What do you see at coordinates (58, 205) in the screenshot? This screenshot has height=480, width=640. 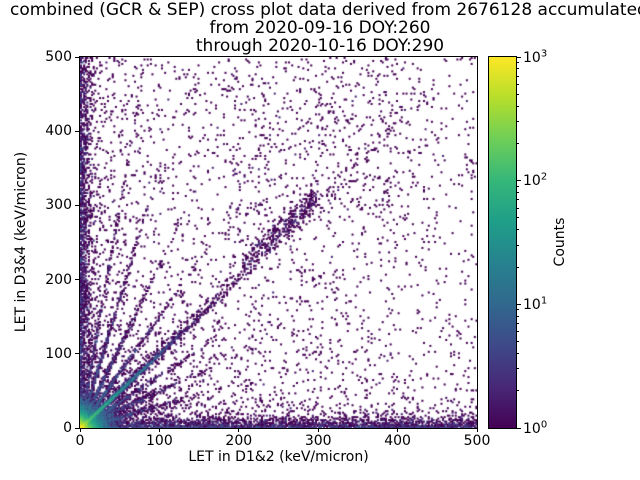 I see `y-tick-label: 300` at bounding box center [58, 205].